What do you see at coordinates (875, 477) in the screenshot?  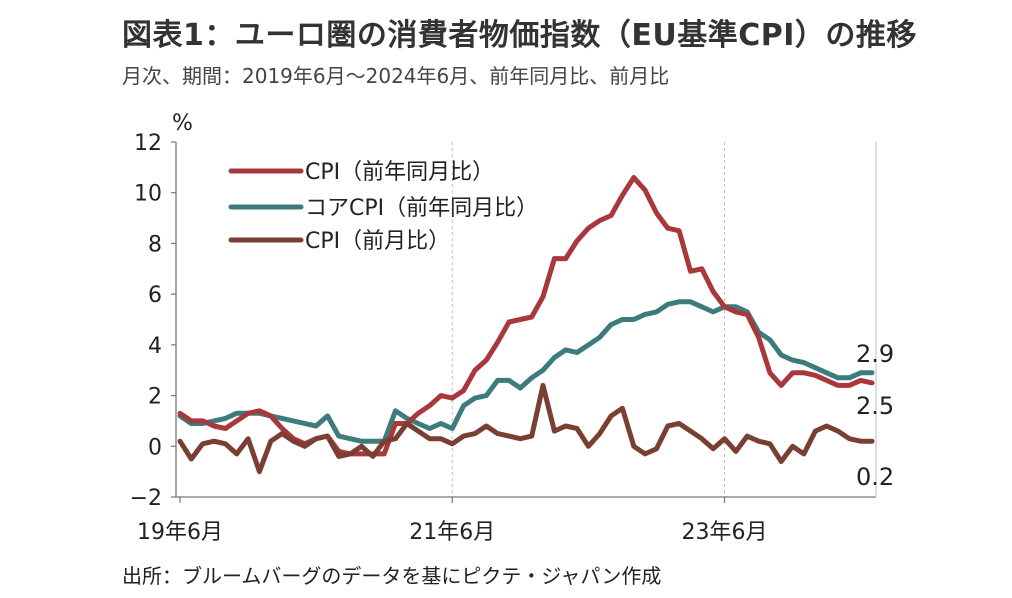 I see `end-label-cpi_mom: 0.2` at bounding box center [875, 477].